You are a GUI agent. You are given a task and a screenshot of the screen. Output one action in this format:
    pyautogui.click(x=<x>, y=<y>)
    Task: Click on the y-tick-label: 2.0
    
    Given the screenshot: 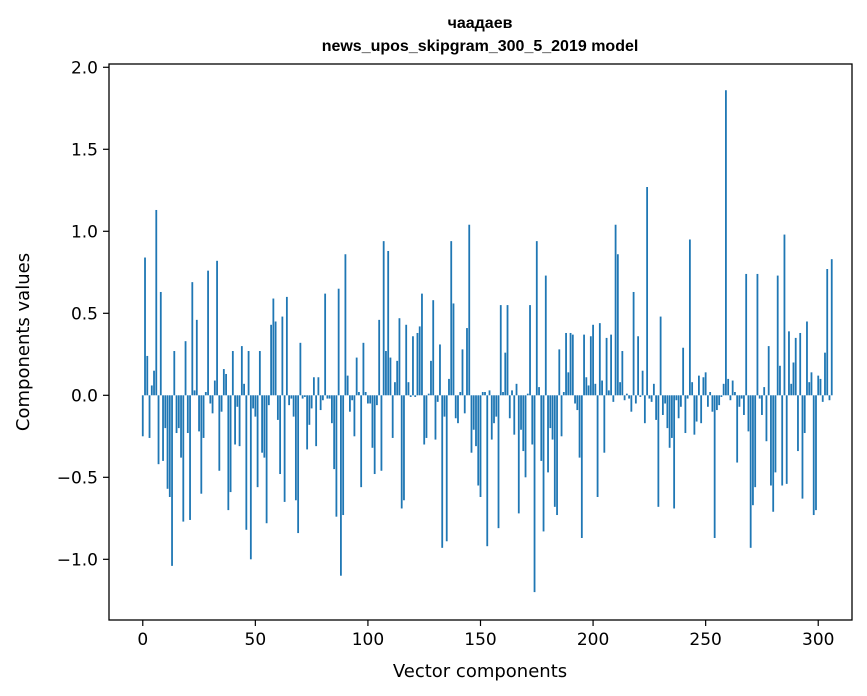 What is the action you would take?
    pyautogui.click(x=84, y=68)
    